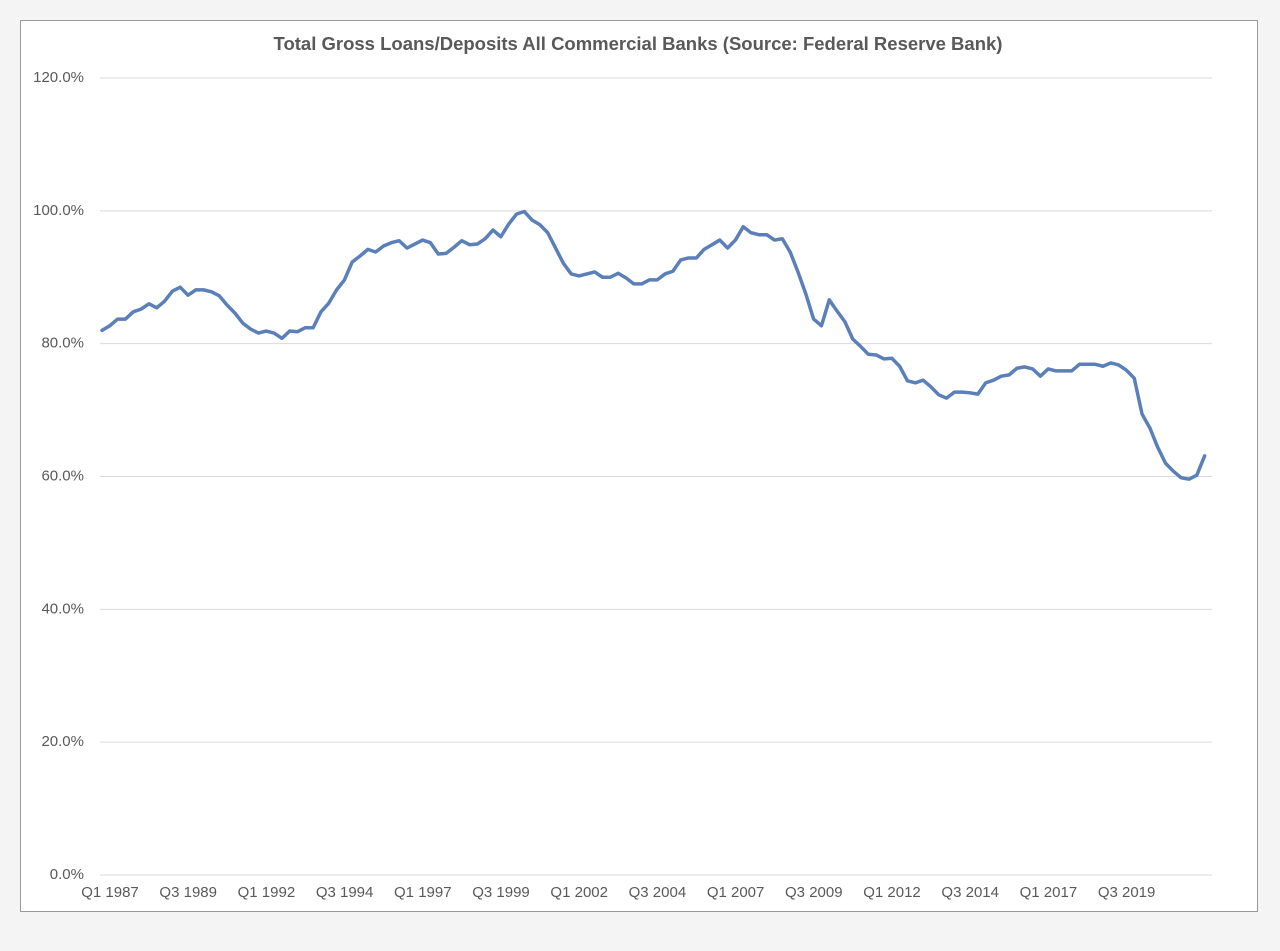  What do you see at coordinates (62, 608) in the screenshot?
I see `y-tick-label: 40.0%` at bounding box center [62, 608].